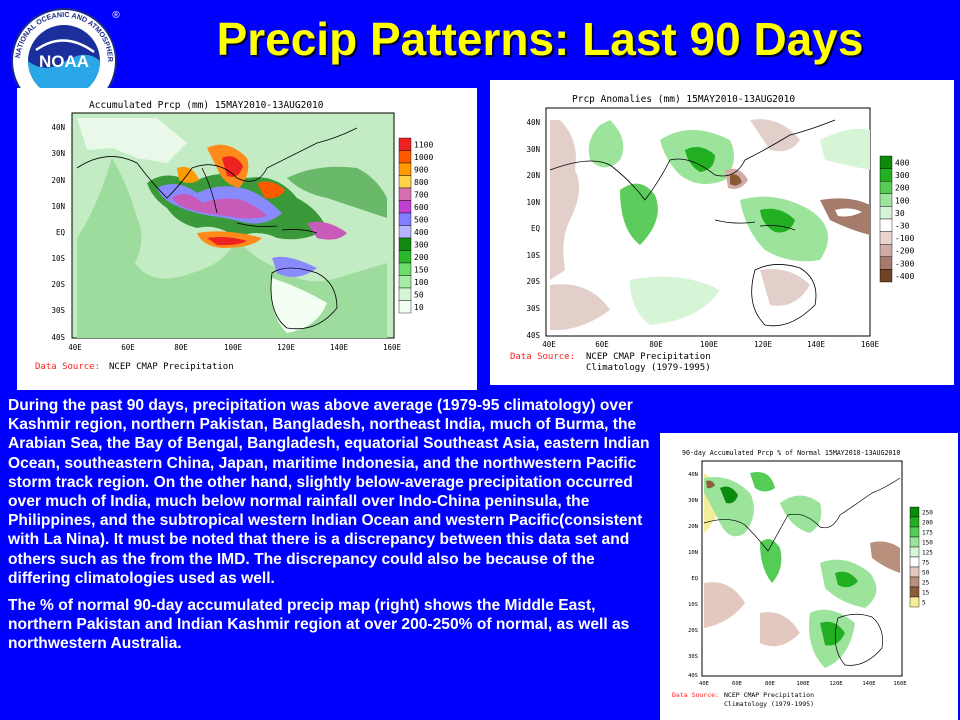 Image resolution: width=960 pixels, height=720 pixels. What do you see at coordinates (904, 263) in the screenshot?
I see `legend-label: -300` at bounding box center [904, 263].